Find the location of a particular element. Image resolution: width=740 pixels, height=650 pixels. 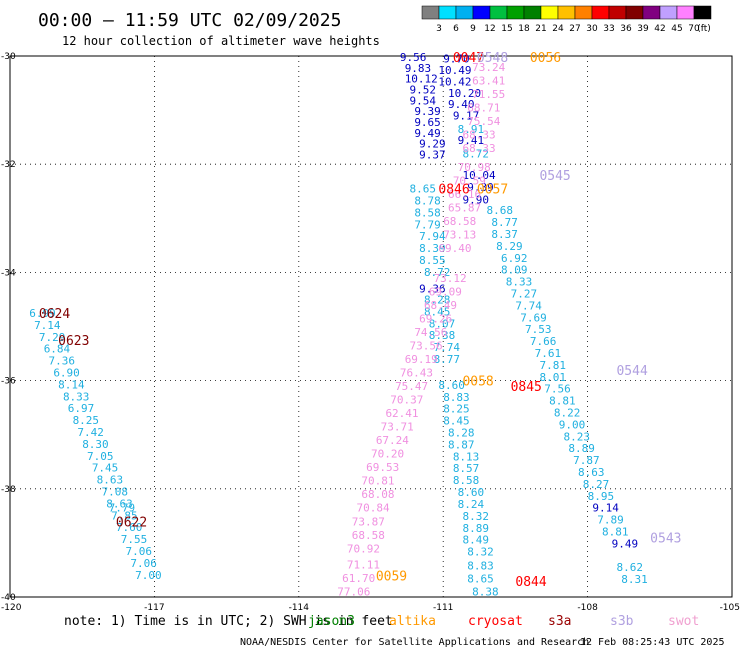

wave-height-point: 8.81 is located at coordinates (562, 401).